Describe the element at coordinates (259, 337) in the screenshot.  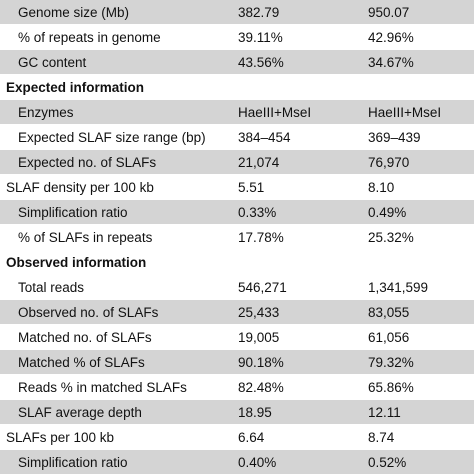
I see `value-column-1: 19,005` at that location.